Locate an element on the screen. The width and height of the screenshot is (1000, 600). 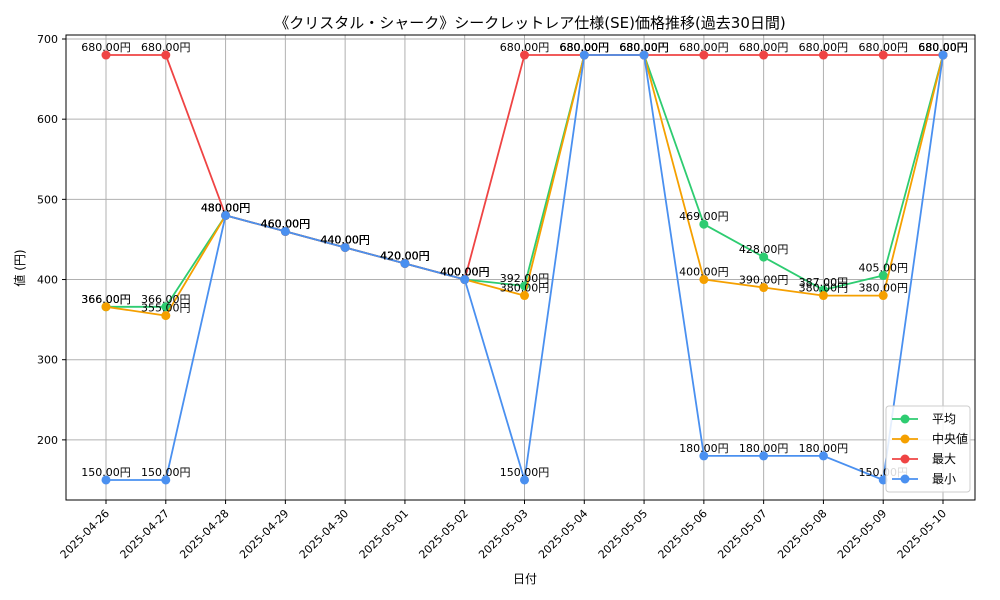
y-tick-label: 400 is located at coordinates (47, 280).